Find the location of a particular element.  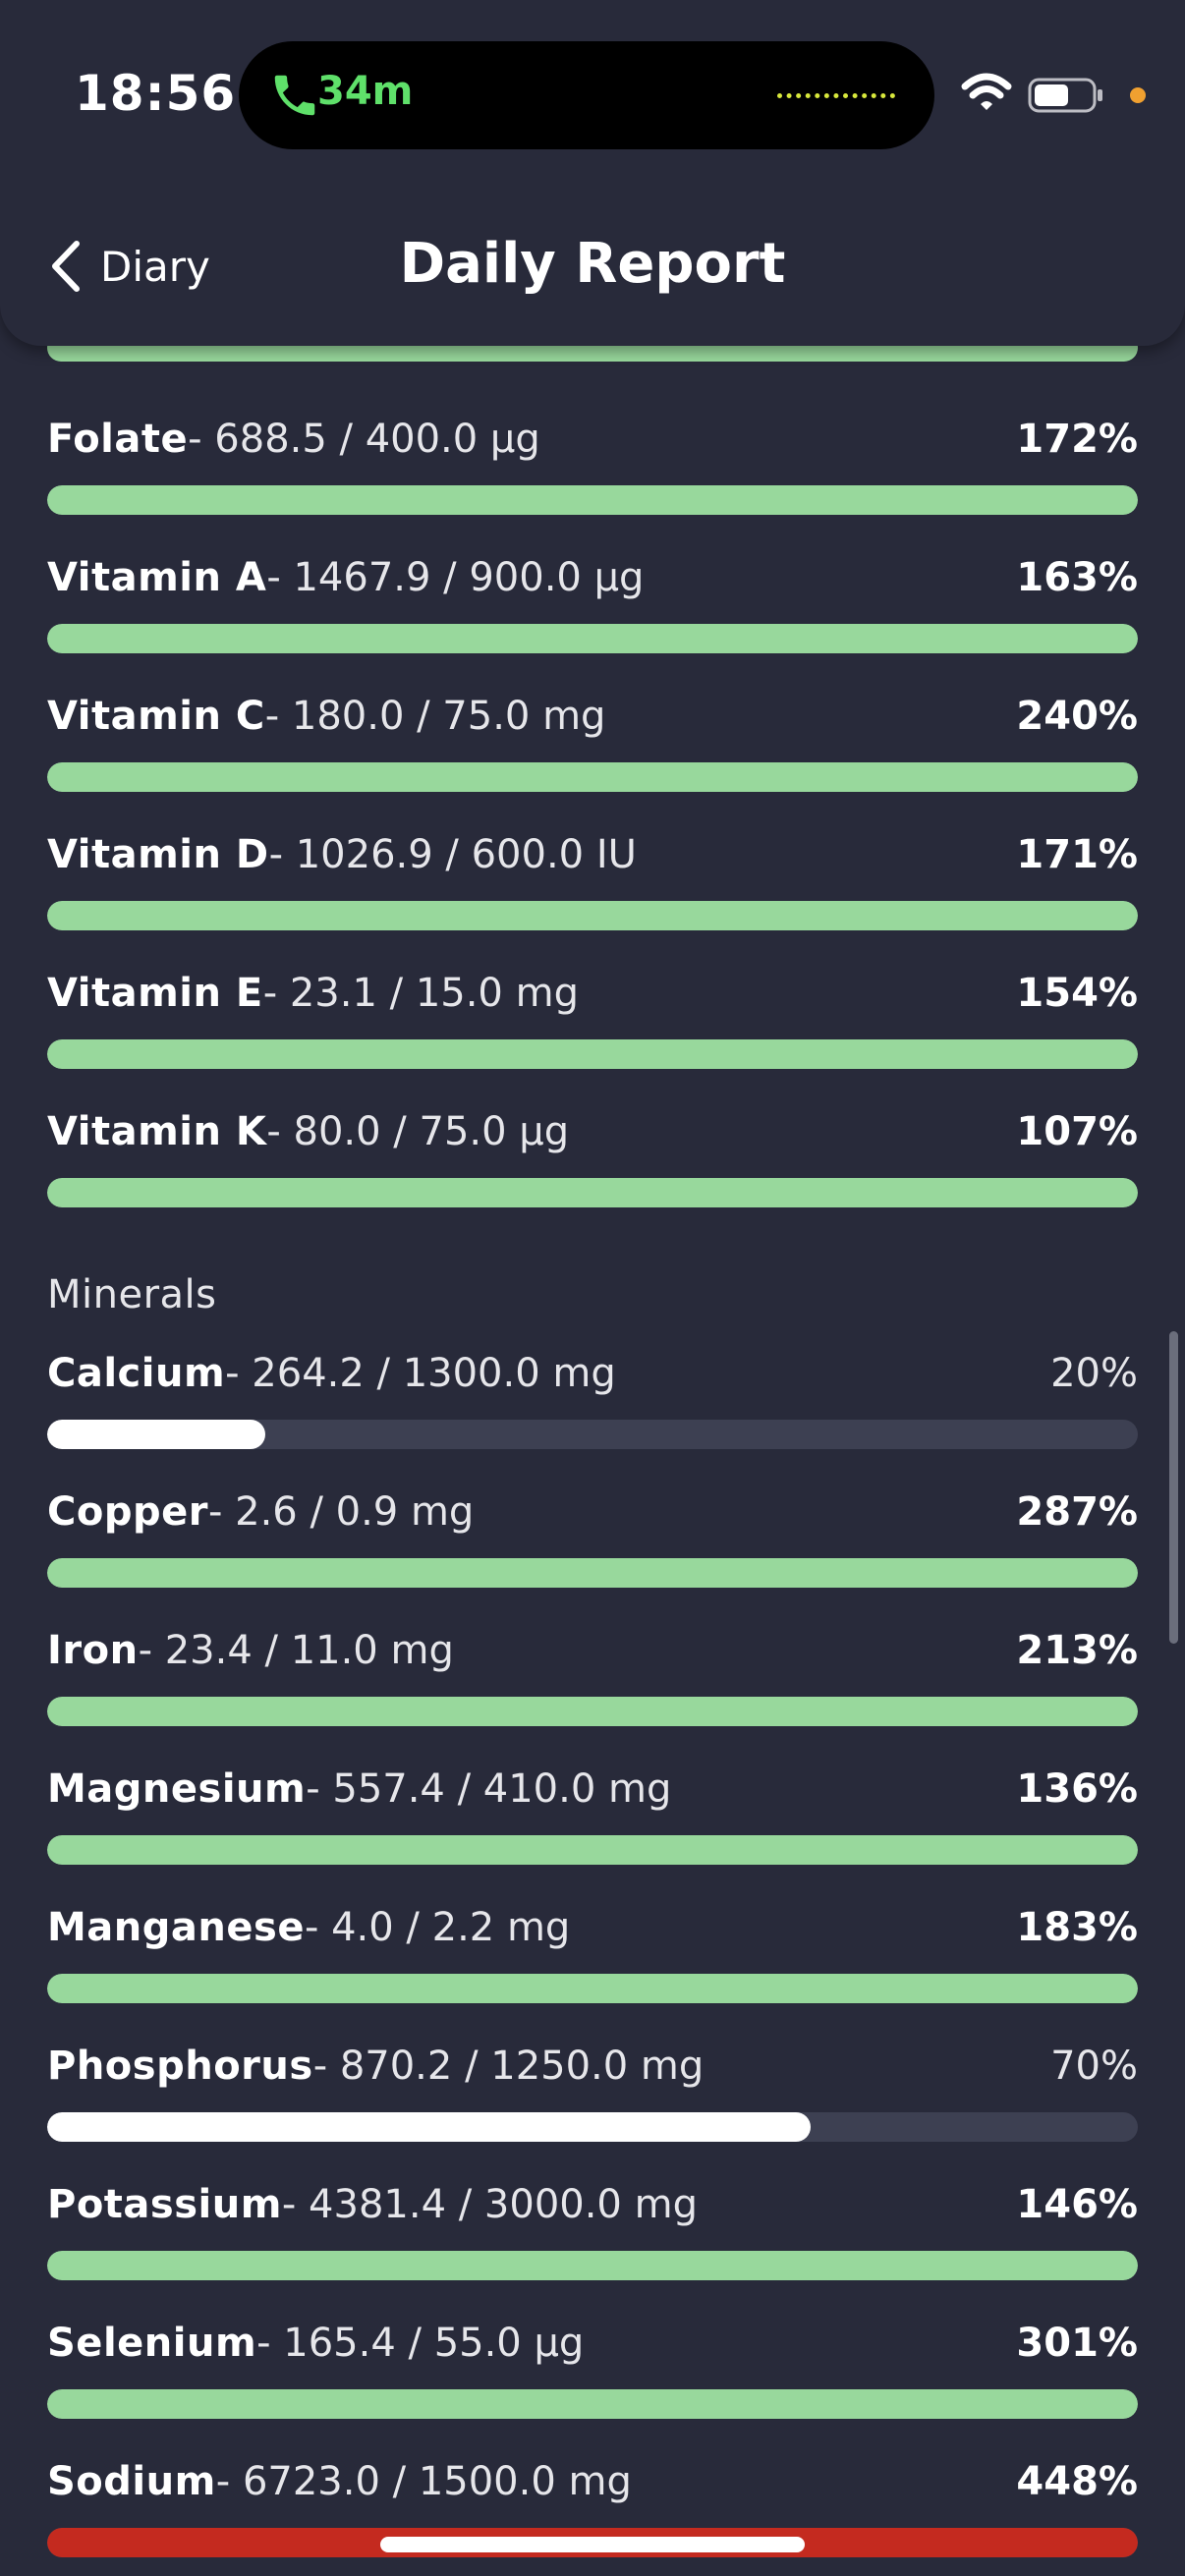

nutrient-name: Selenium is located at coordinates (152, 2343).